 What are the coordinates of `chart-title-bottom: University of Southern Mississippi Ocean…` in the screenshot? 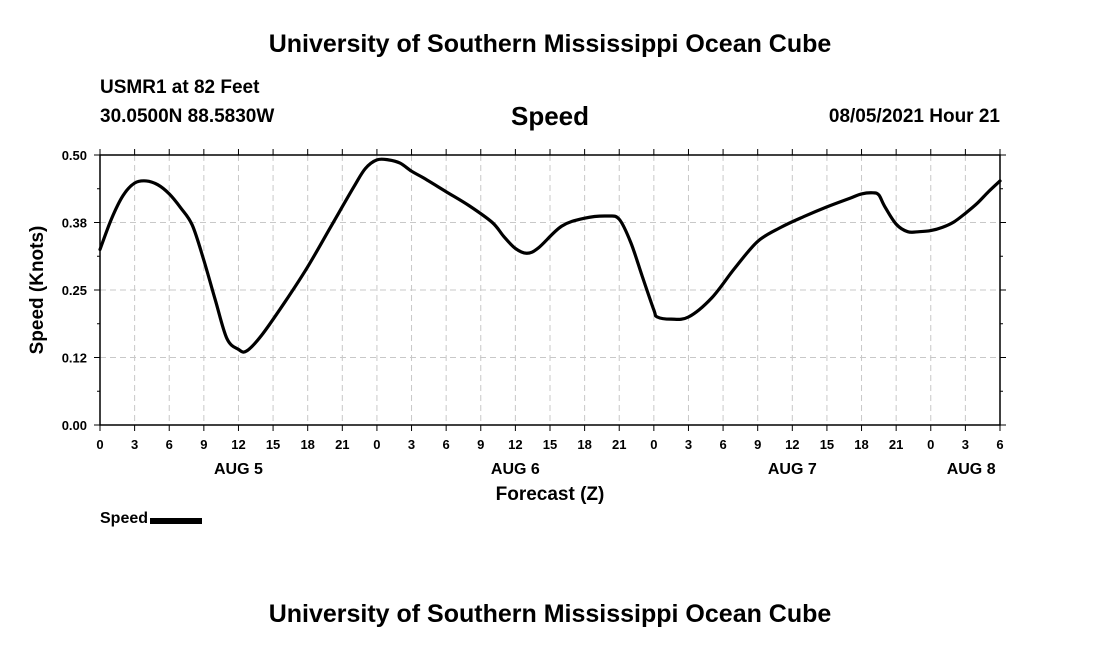 It's located at (550, 614).